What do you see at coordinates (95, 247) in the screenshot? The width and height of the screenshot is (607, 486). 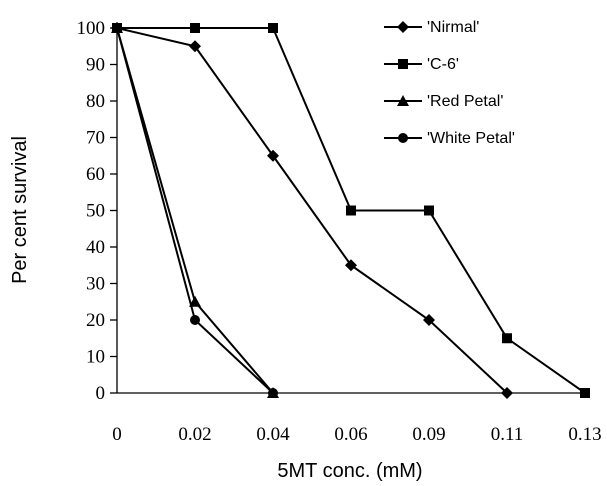 I see `y-tick-label: 40` at bounding box center [95, 247].